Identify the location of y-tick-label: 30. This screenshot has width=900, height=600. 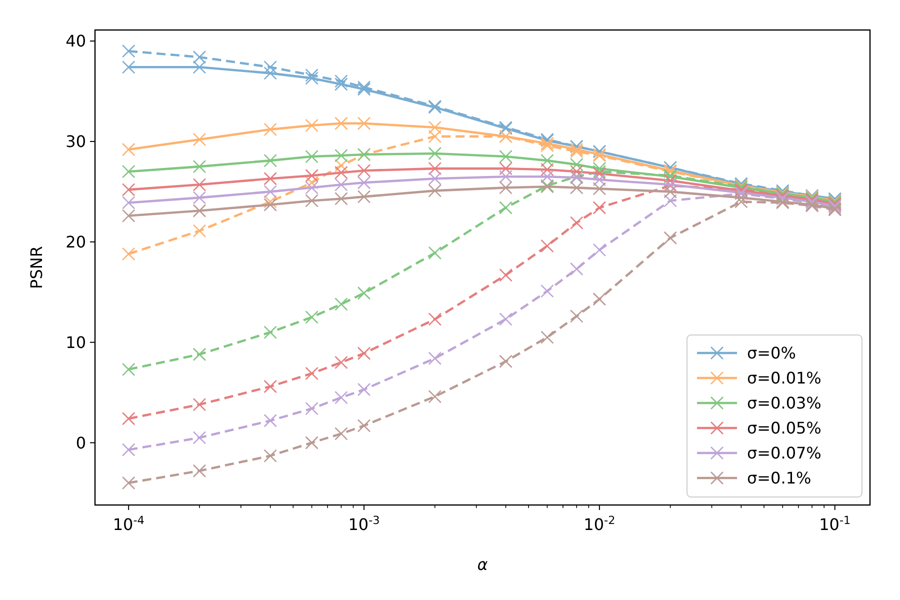
(76, 142).